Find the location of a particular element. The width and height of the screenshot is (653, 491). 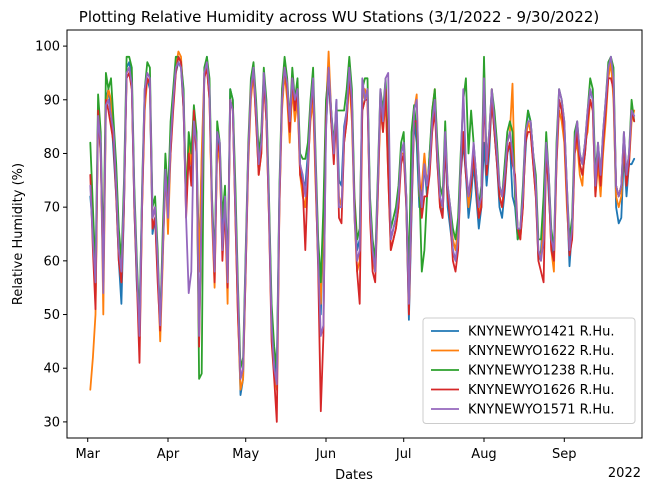

legend-entry-label: KNYNEWYO1622 R.Hu. is located at coordinates (541, 351).